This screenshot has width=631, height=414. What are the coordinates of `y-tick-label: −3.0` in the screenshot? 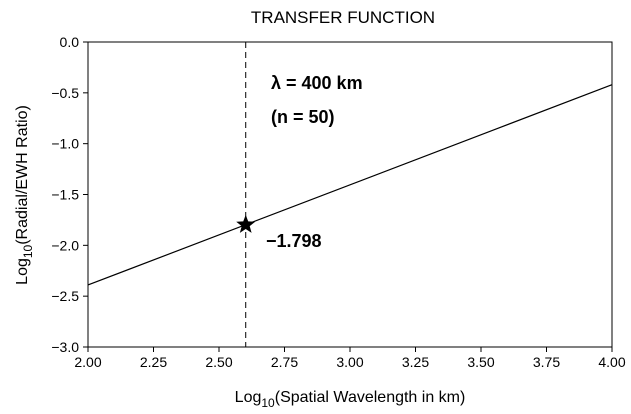 It's located at (65, 347).